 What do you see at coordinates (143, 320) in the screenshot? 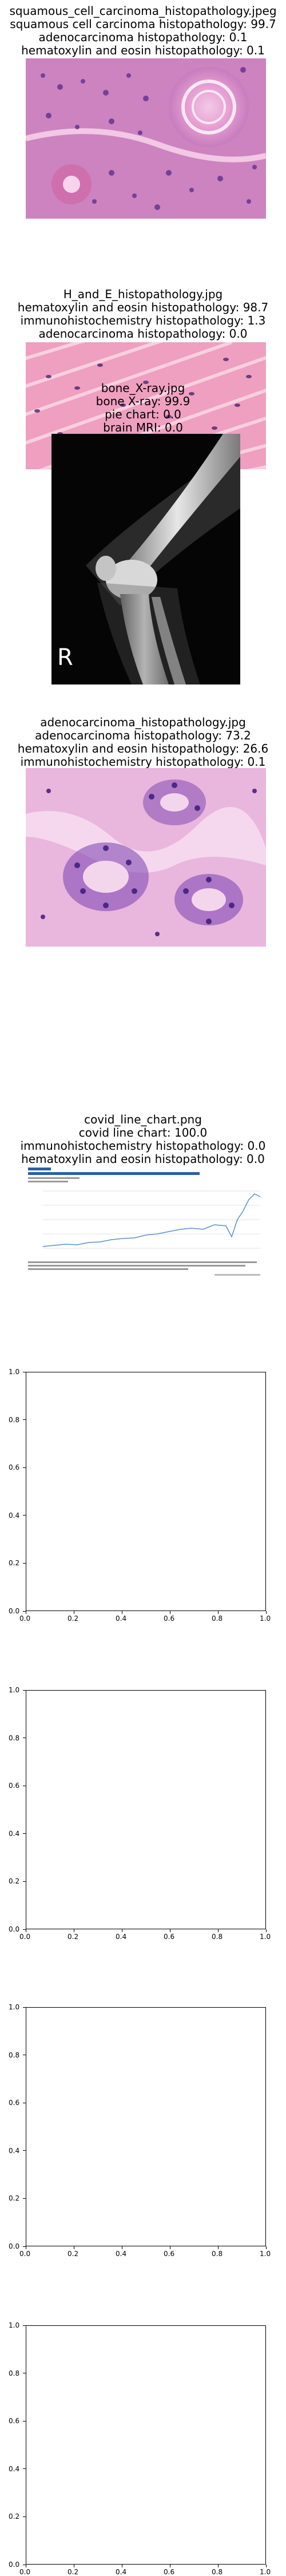
I see `panel-2-score-2: immunohistochemistry histopathology: 1.3` at bounding box center [143, 320].